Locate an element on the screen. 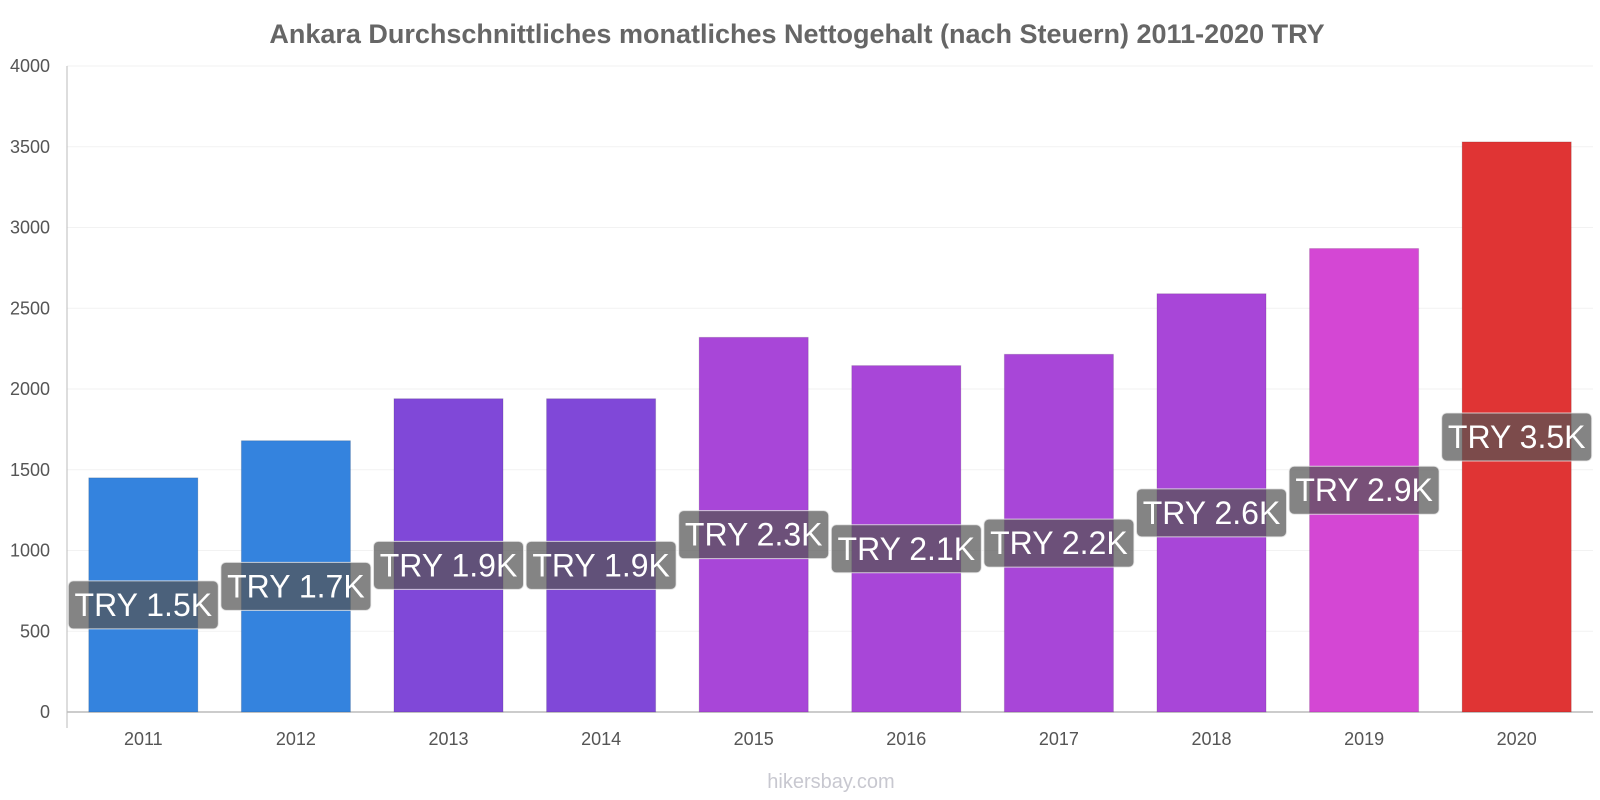 The height and width of the screenshot is (800, 1600). data-label-text: TRY 2.3K is located at coordinates (754, 535).